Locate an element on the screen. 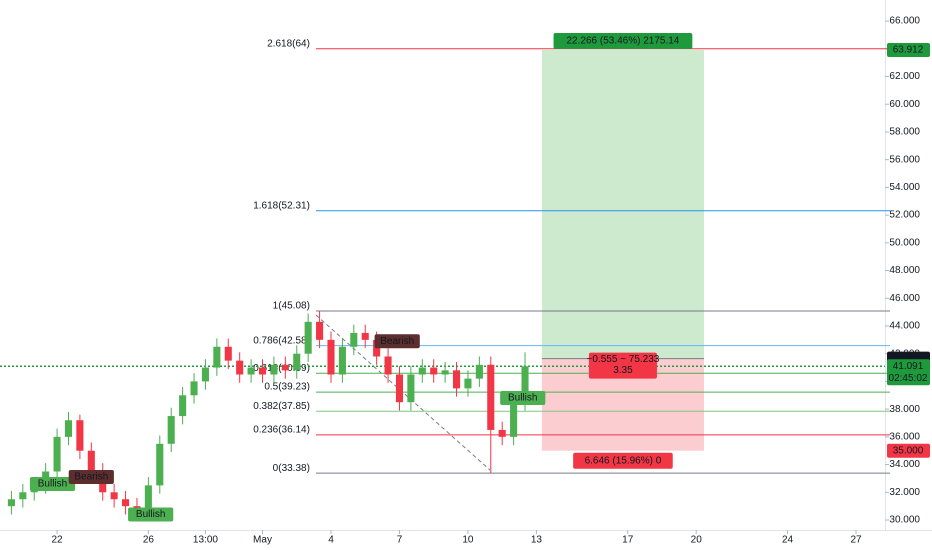 This screenshot has height=550, width=932. x-tick-label: 17 is located at coordinates (628, 540).